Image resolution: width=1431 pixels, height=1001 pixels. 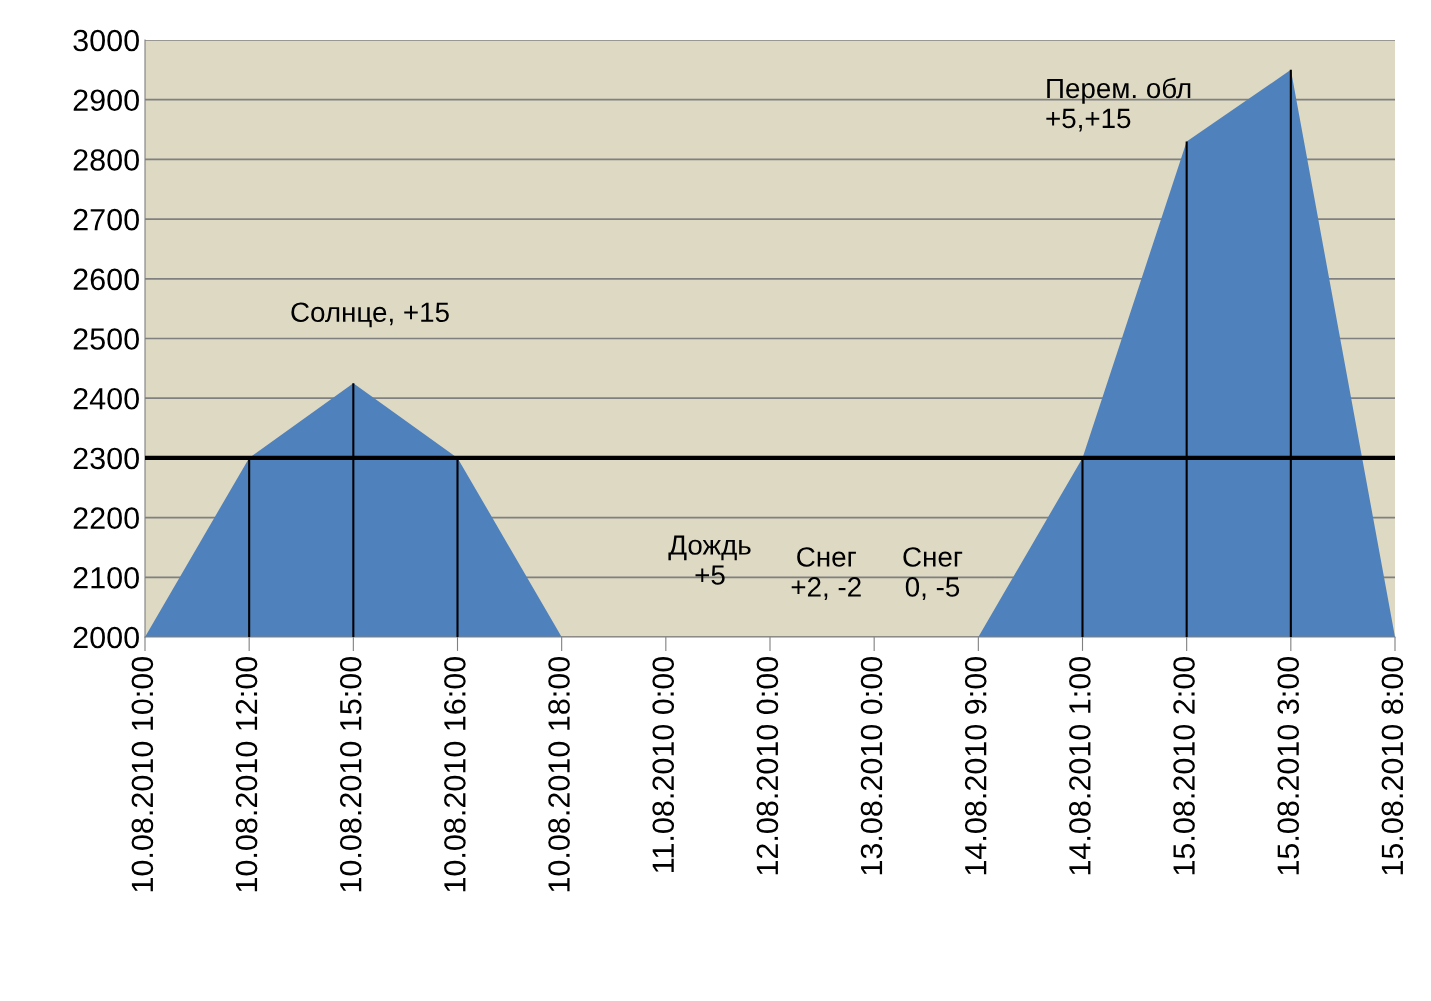 What do you see at coordinates (1288, 765) in the screenshot?
I see `x-tick-label: 15.08.2010 3:00` at bounding box center [1288, 765].